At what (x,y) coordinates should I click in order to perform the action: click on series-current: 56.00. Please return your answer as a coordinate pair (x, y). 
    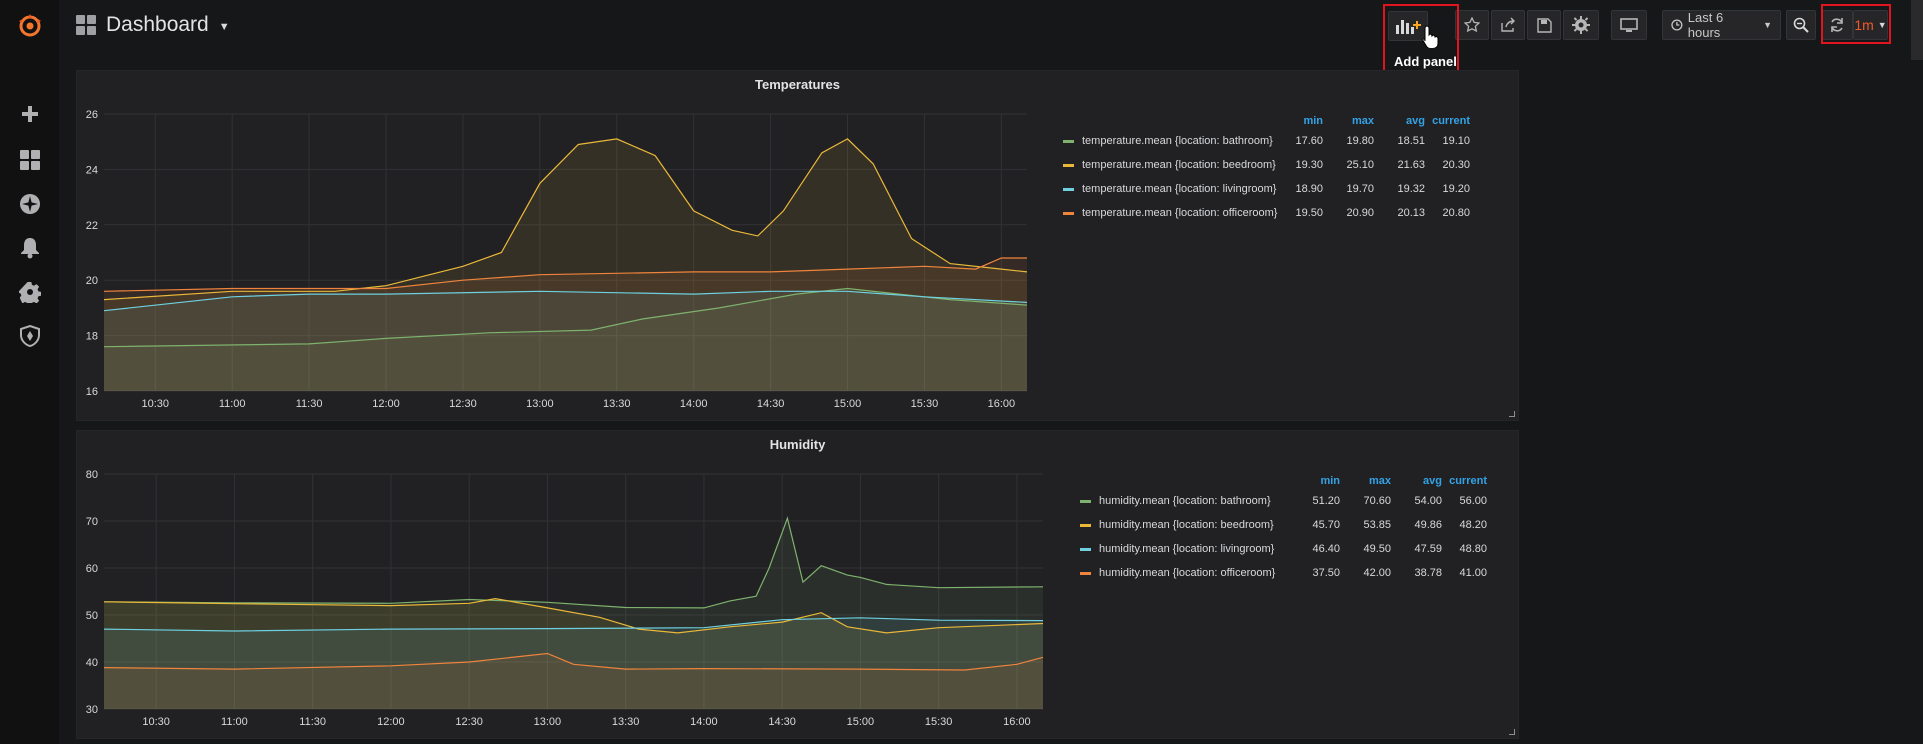
    Looking at the image, I should click on (1473, 501).